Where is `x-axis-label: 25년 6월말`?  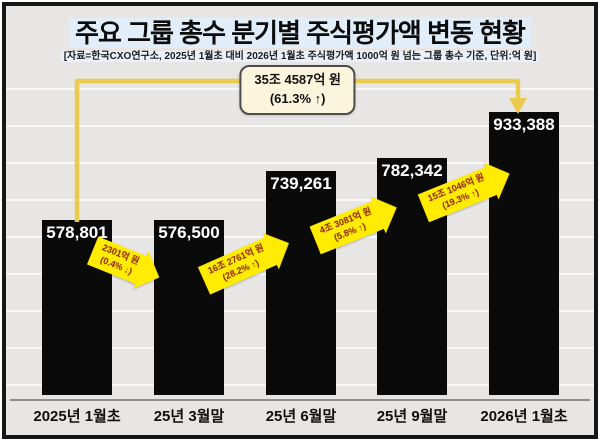
x-axis-label: 25년 6월말 is located at coordinates (301, 416).